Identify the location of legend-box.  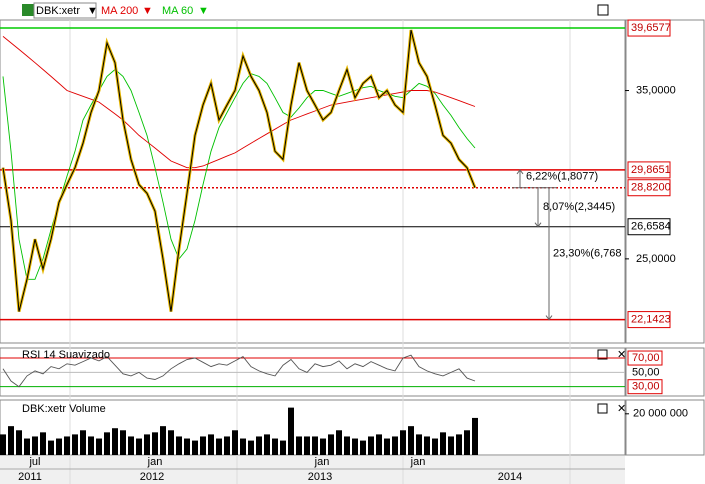
(65, 10).